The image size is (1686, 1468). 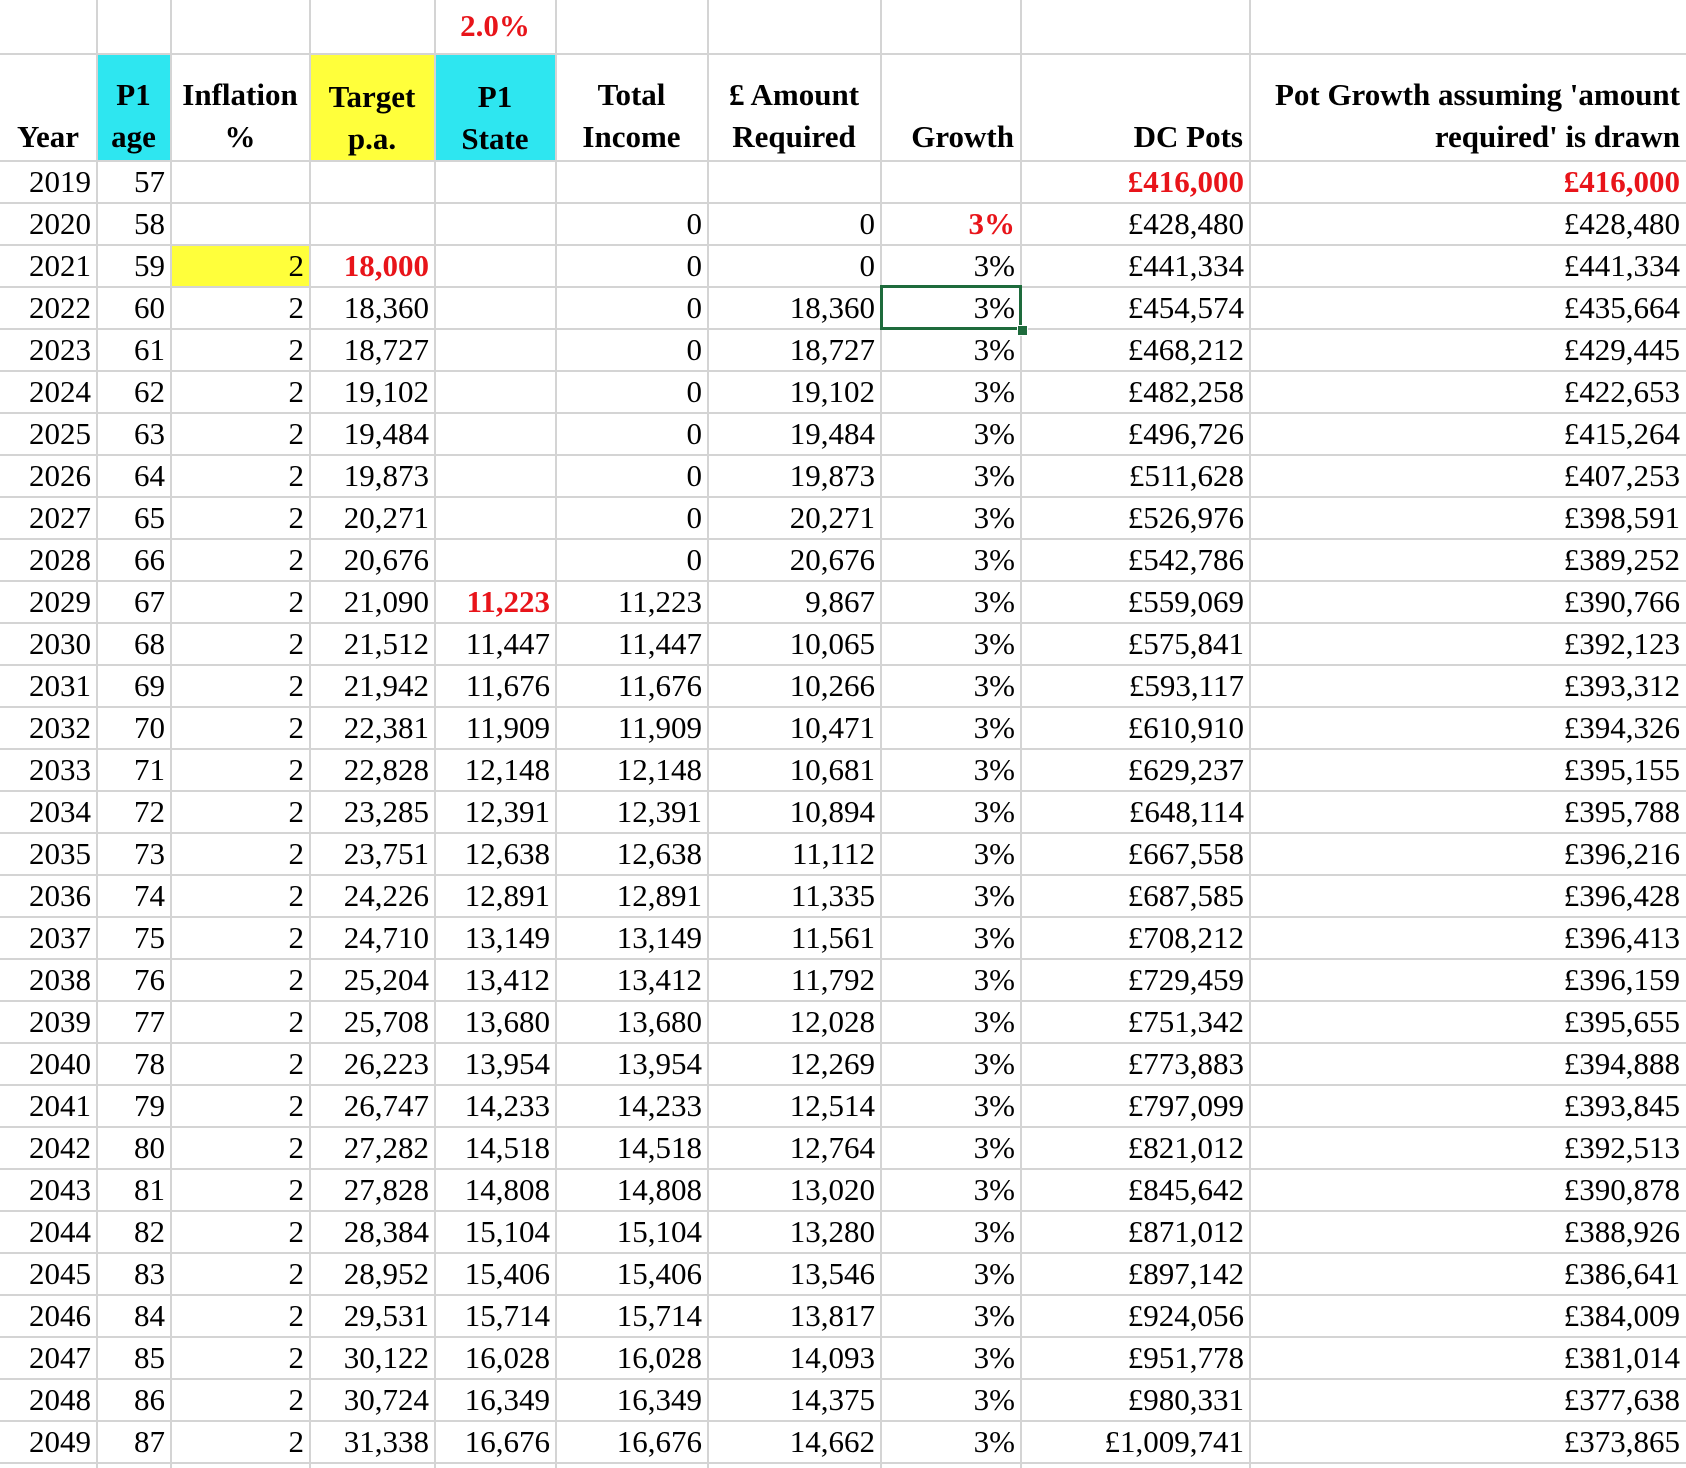 I want to click on cell-year: 2019, so click(x=60, y=181).